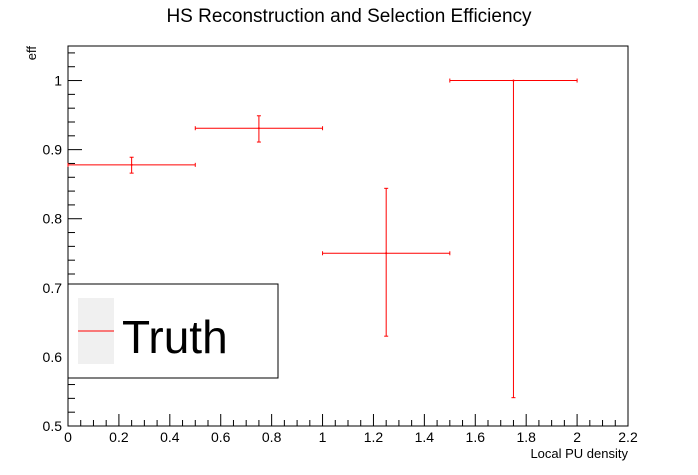 Image resolution: width=698 pixels, height=475 pixels. What do you see at coordinates (68, 437) in the screenshot?
I see `x-tick-label: 0` at bounding box center [68, 437].